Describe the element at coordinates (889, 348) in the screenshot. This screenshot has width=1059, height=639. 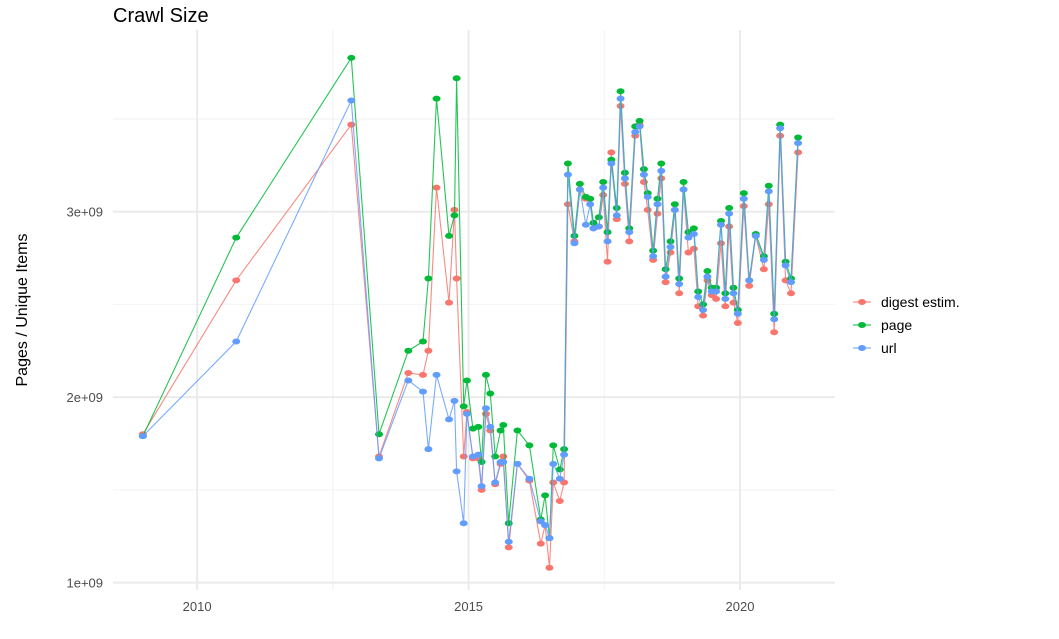
I see `legend-label: url` at that location.